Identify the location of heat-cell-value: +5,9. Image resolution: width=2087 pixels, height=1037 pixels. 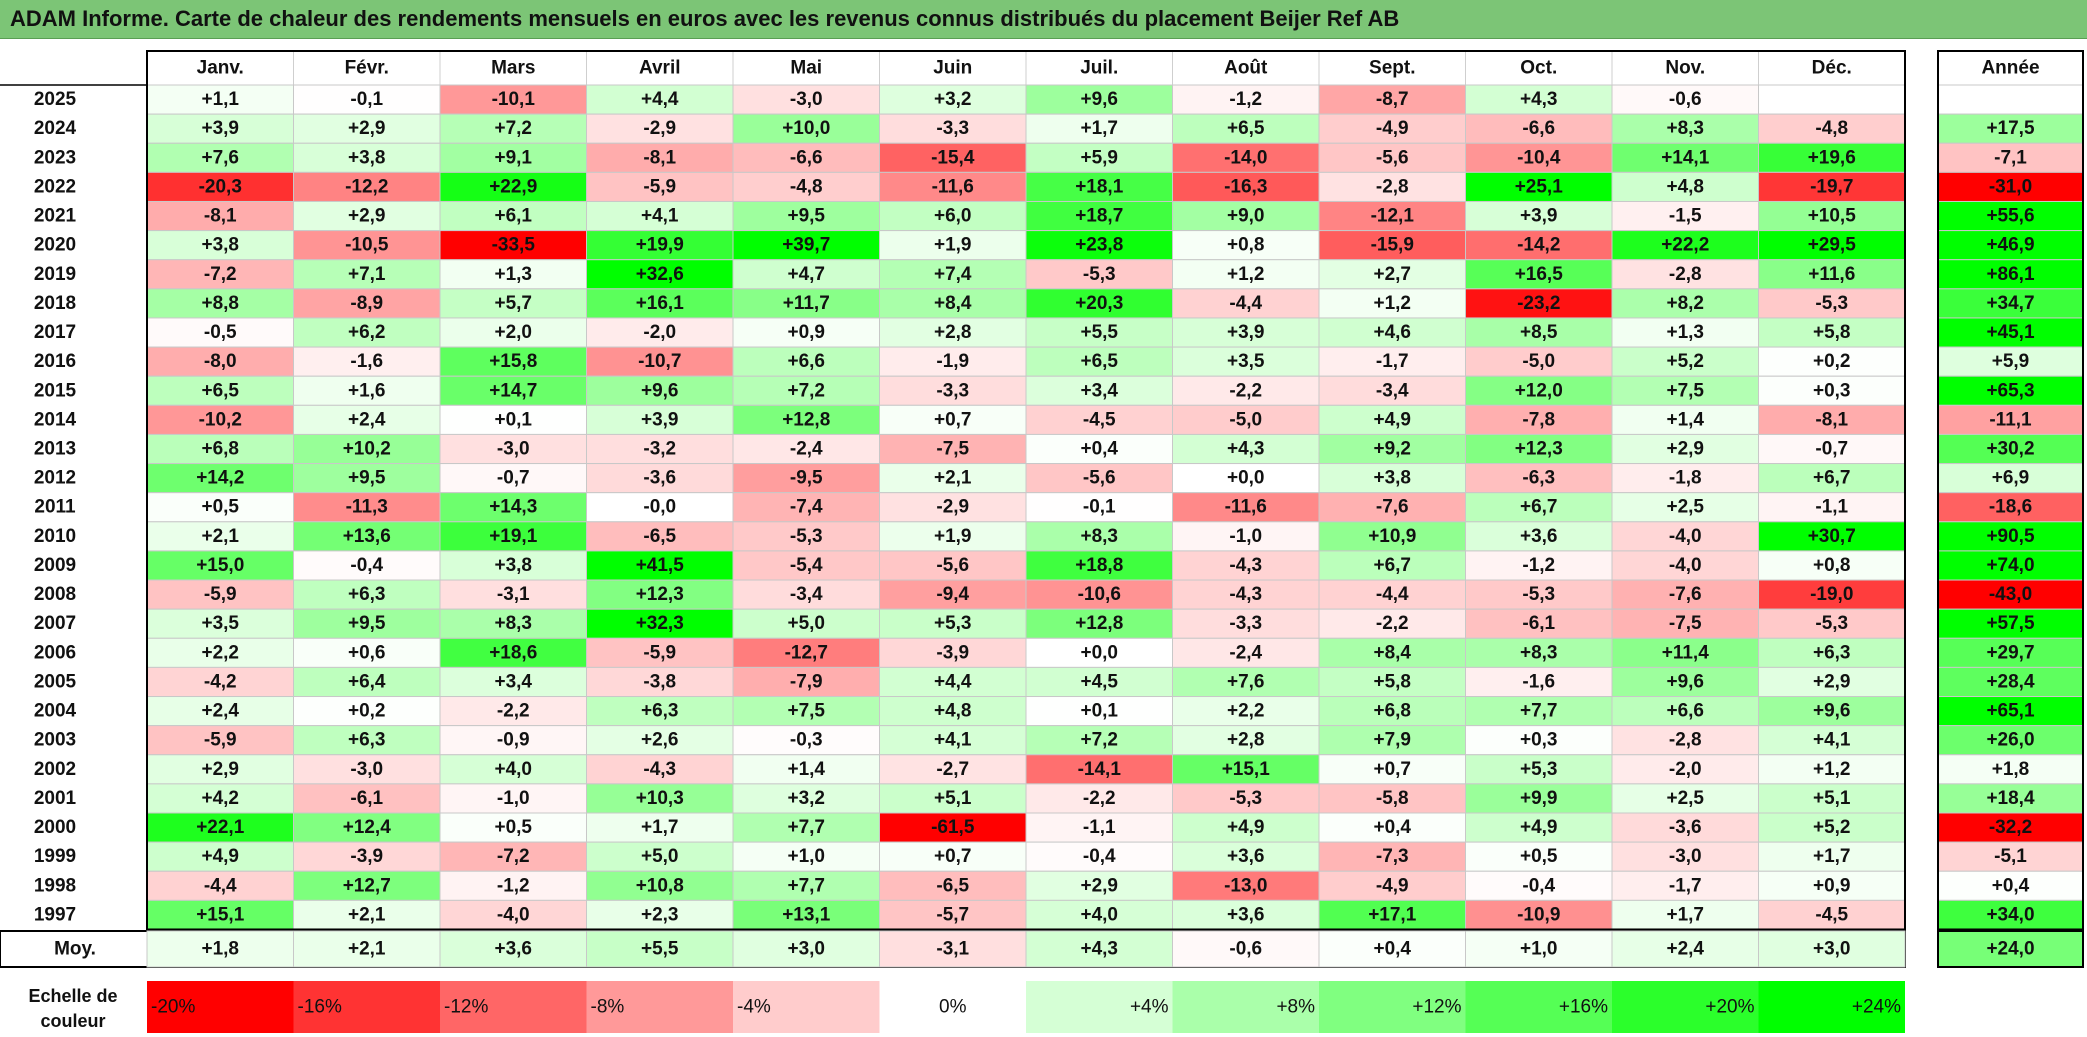
(1099, 157).